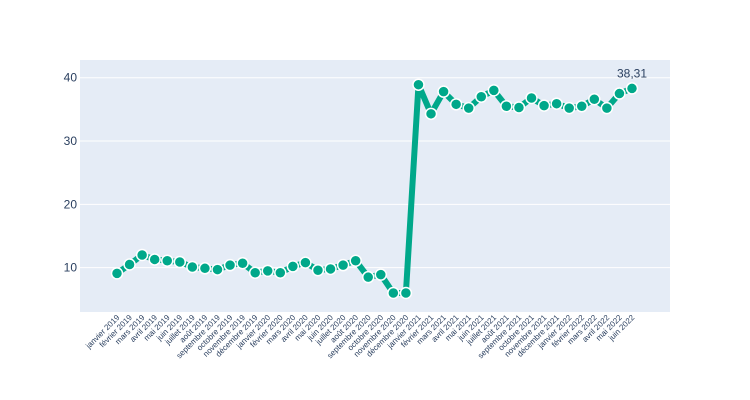 The width and height of the screenshot is (750, 400). I want to click on data-labels: 38,31, so click(632, 73).